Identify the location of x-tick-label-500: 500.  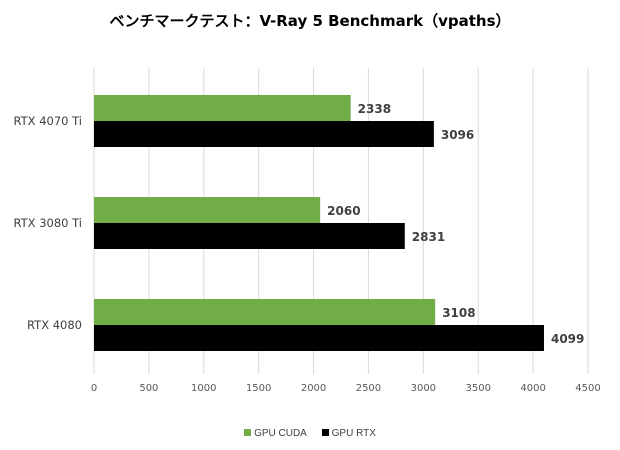
(148, 388).